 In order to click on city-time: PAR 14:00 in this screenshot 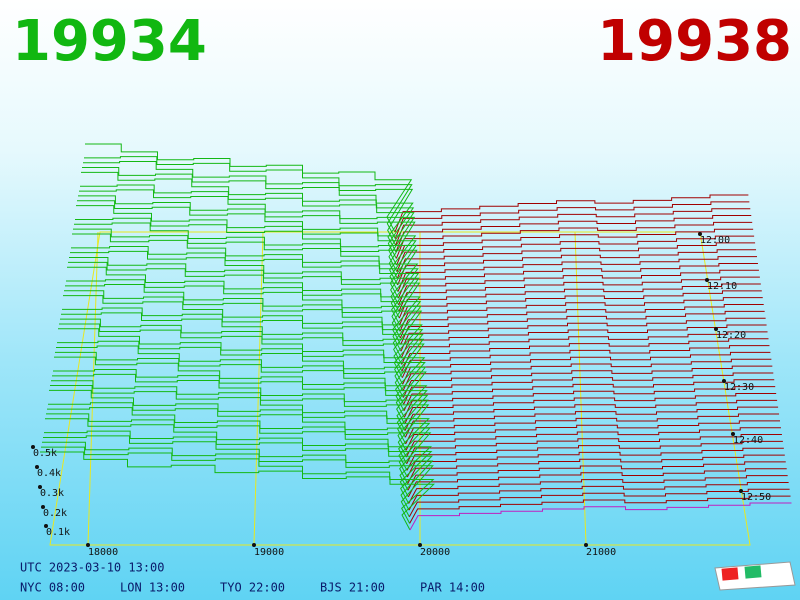, I will do `click(452, 588)`.